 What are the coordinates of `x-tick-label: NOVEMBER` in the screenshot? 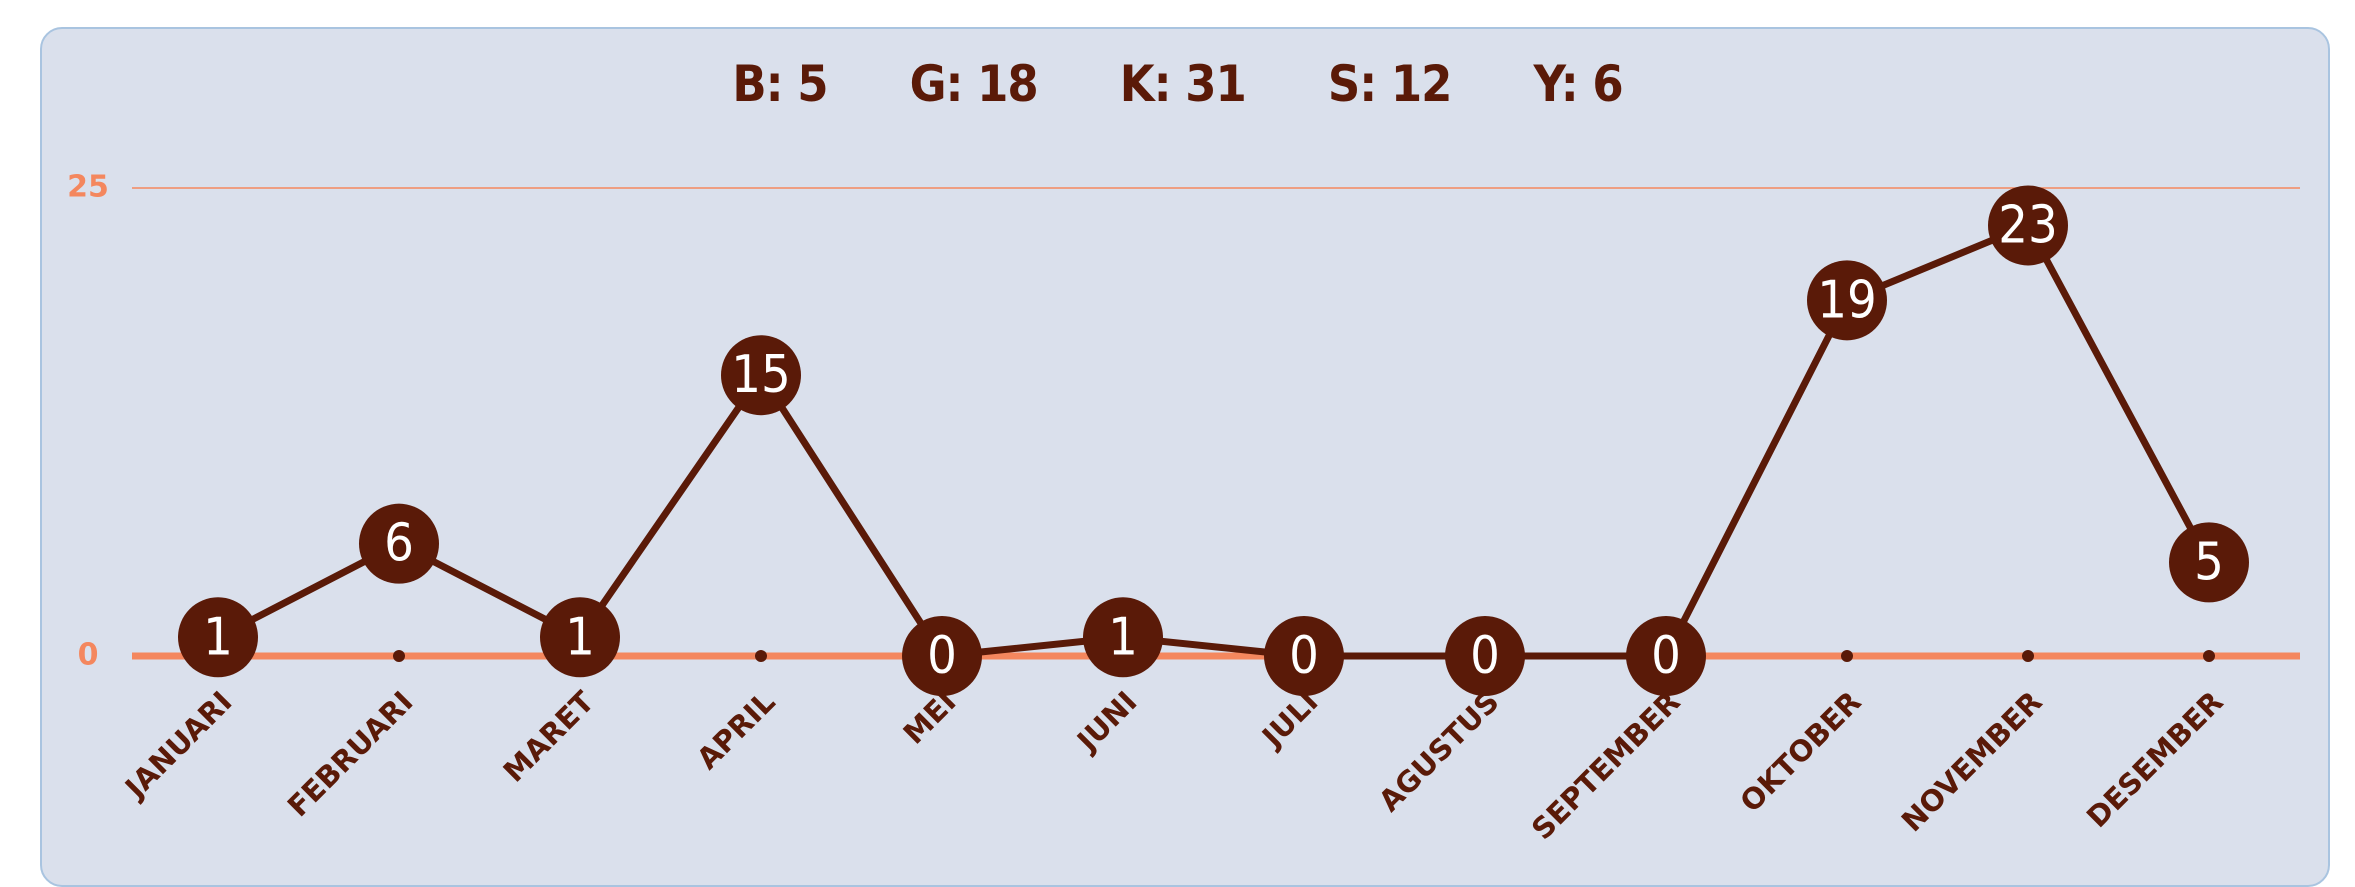 It's located at (1972, 762).